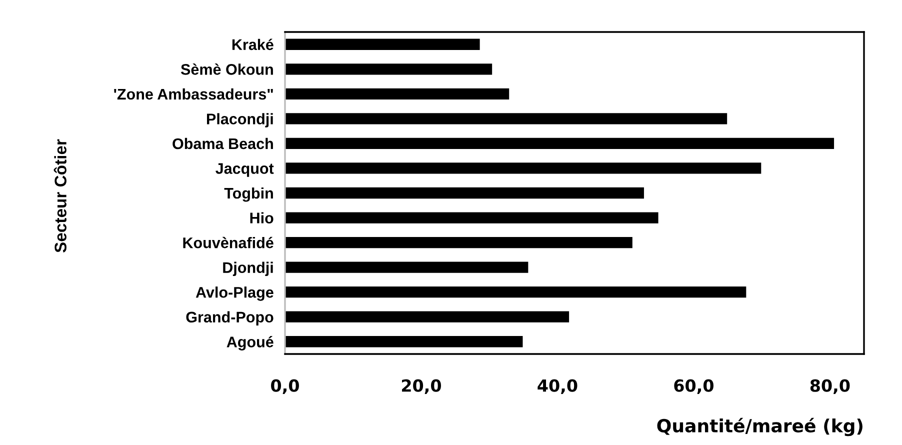 The height and width of the screenshot is (445, 902). I want to click on y-tick-label: Agoué, so click(250, 343).